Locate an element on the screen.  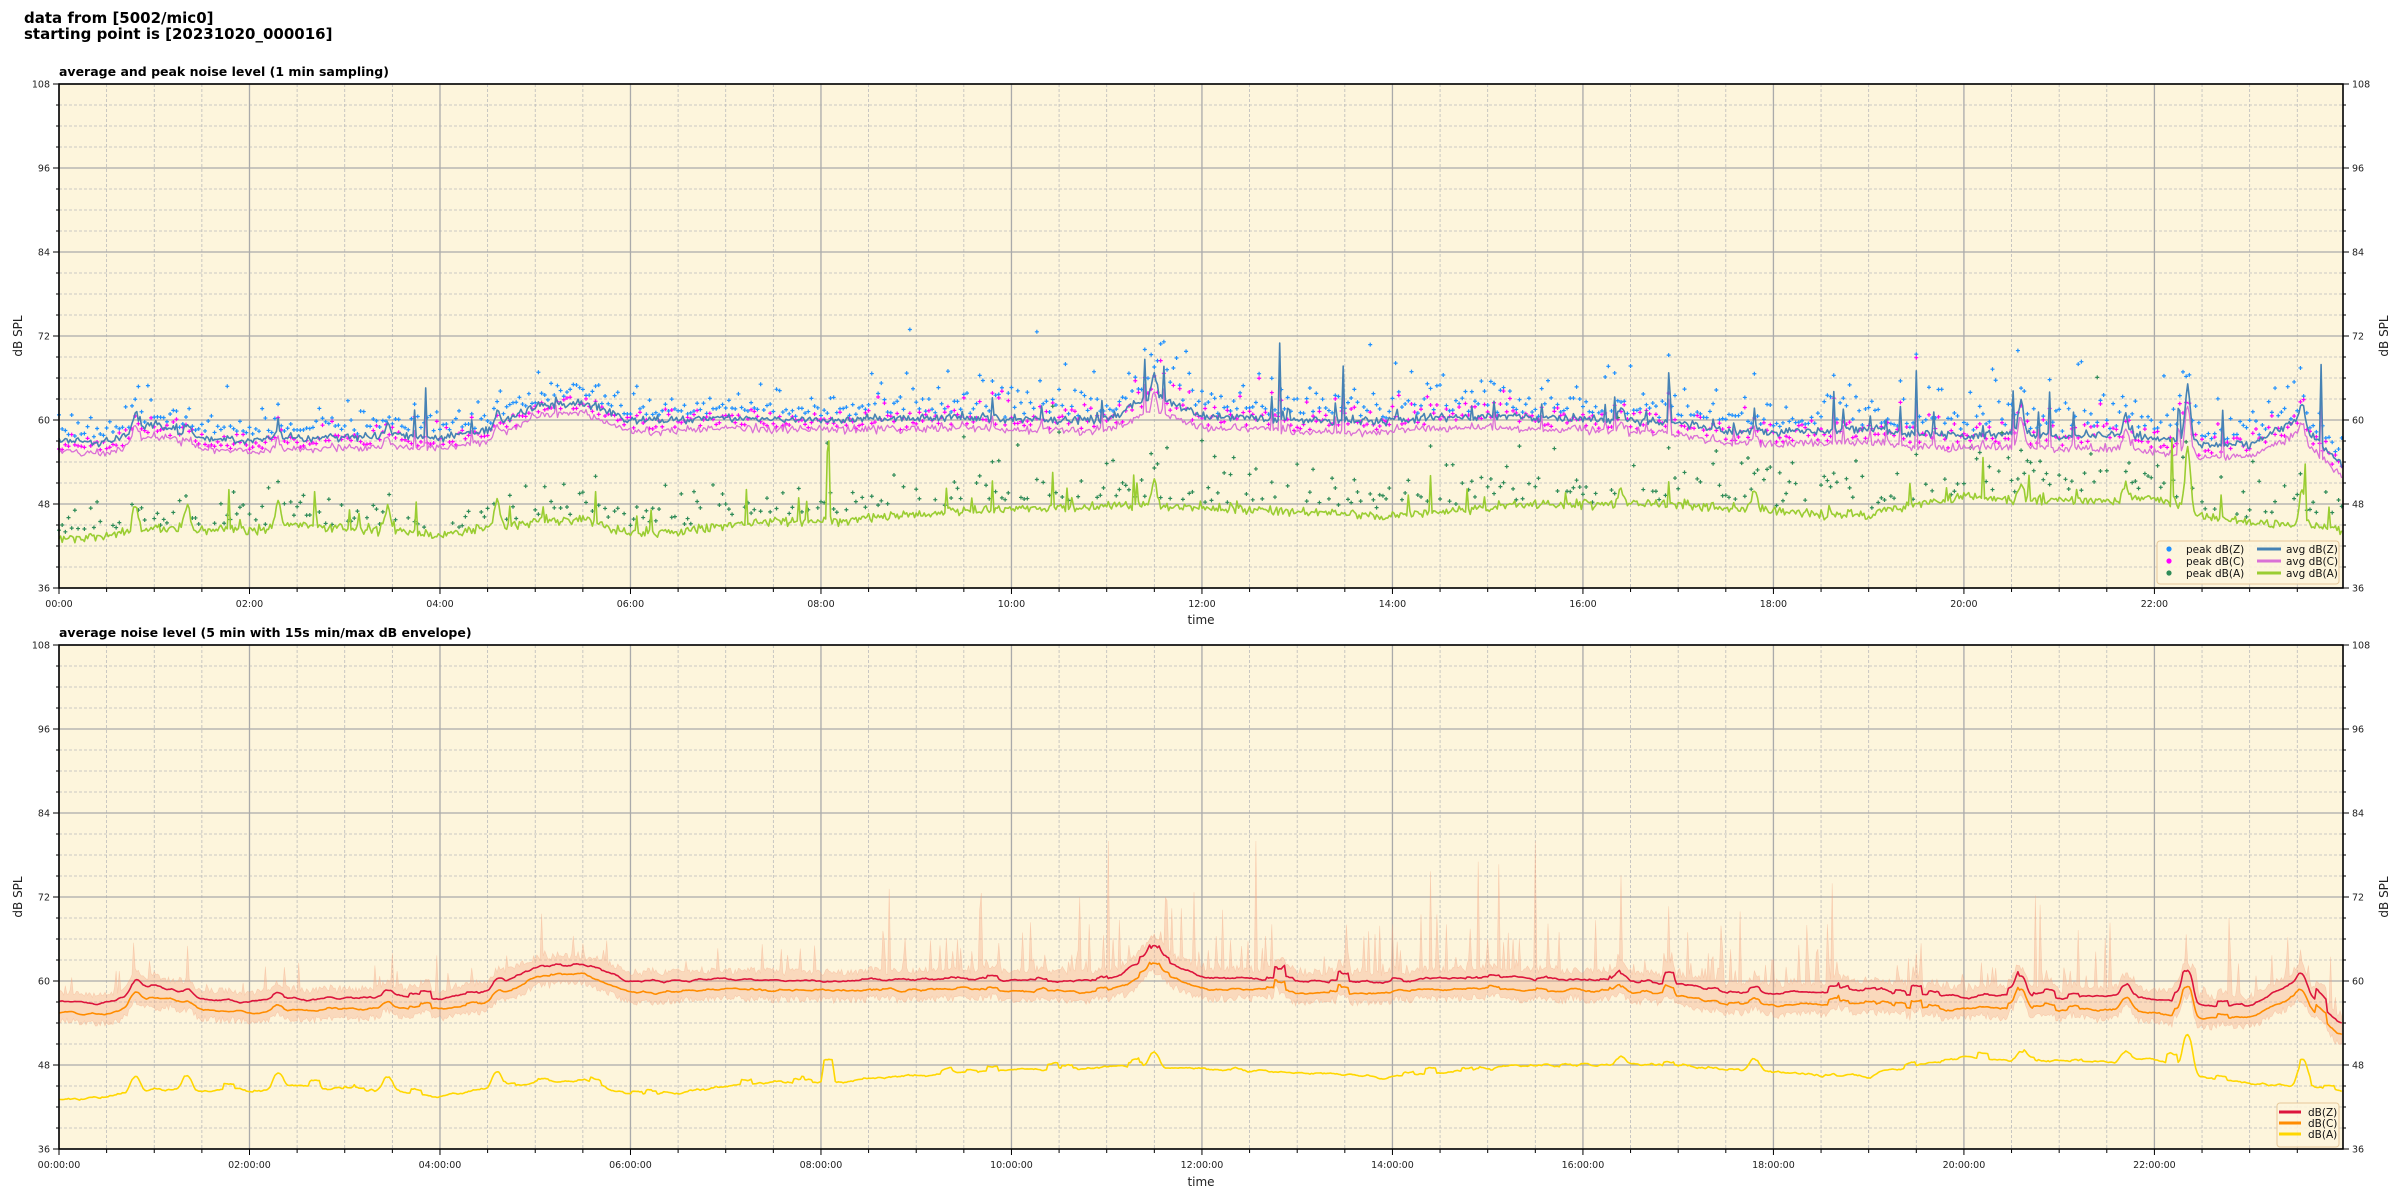
x-tick-label: 16:00:00 is located at coordinates (1583, 1165).